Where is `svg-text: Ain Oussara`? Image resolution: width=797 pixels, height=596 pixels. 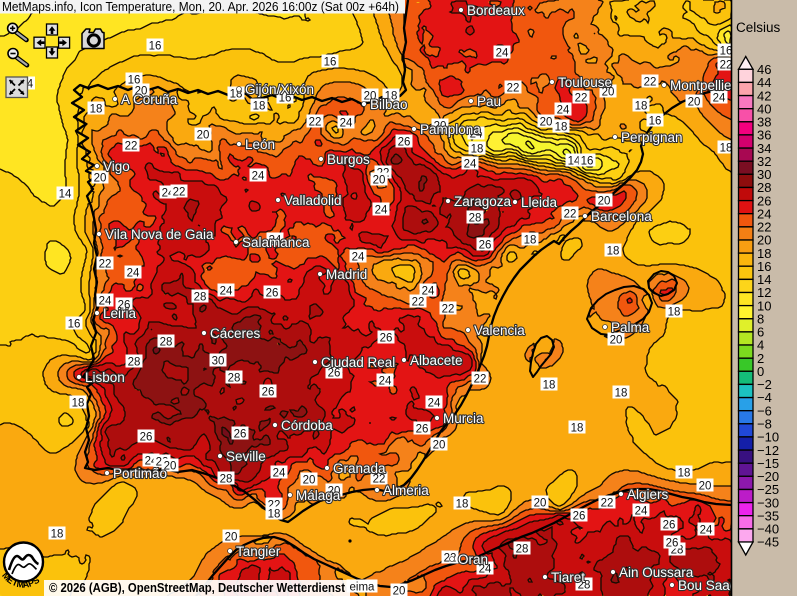 svg-text: Ain Oussara is located at coordinates (656, 572).